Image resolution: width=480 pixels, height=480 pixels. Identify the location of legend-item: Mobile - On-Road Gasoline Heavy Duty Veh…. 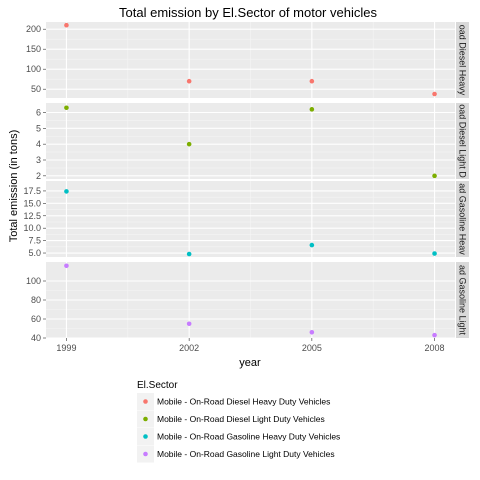
(238, 436).